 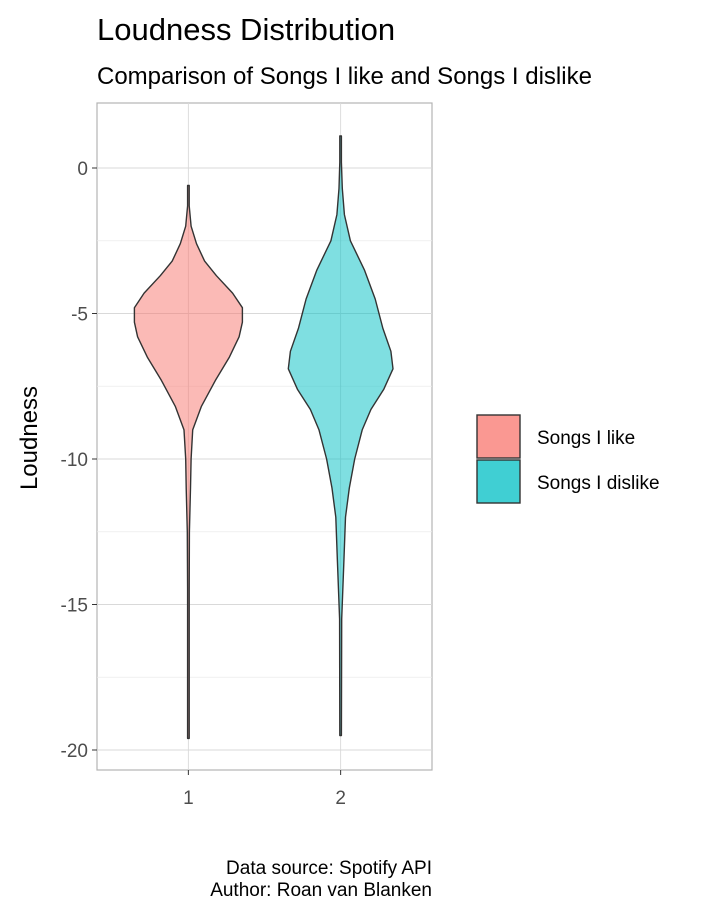 I want to click on legend: Songs I like Songs I dislike, so click(x=568, y=459).